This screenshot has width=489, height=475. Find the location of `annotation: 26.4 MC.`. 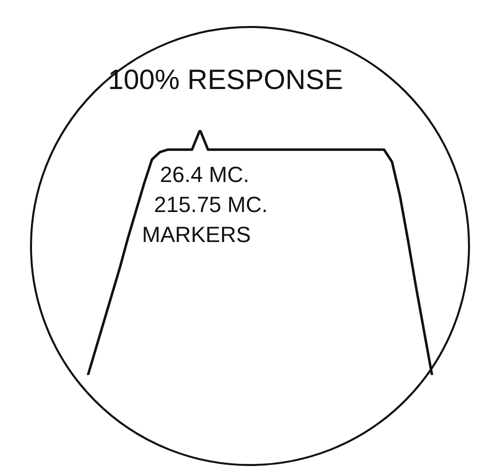

annotation: 26.4 MC. is located at coordinates (205, 175).